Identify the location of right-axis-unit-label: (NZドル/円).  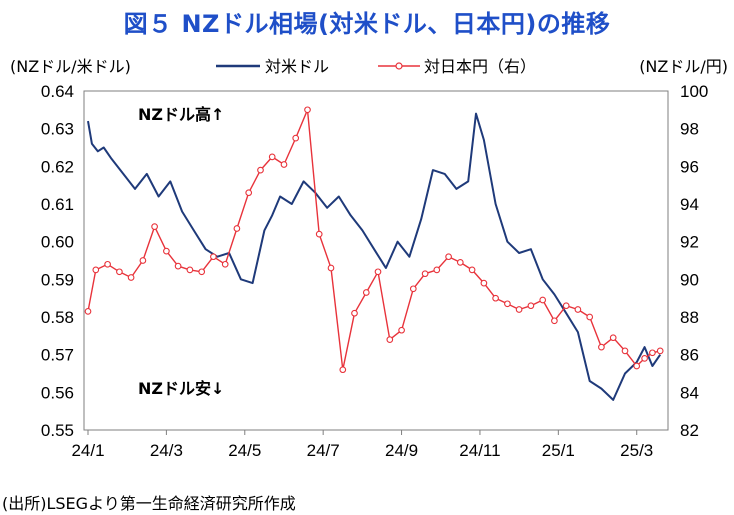
(683, 66).